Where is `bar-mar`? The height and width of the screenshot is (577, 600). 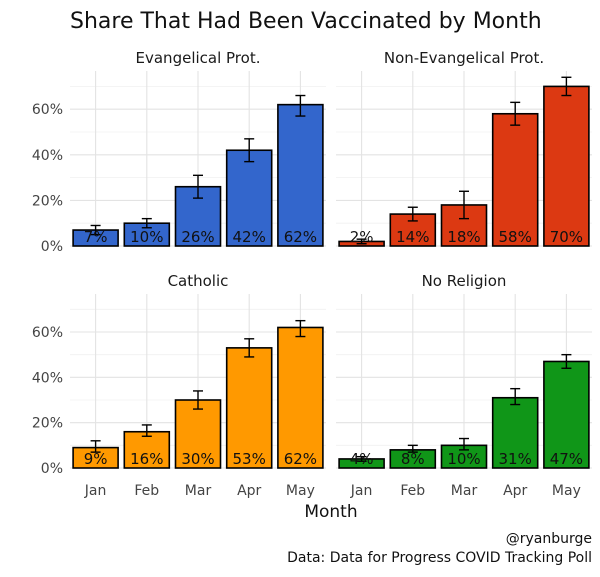
bar-mar is located at coordinates (198, 434).